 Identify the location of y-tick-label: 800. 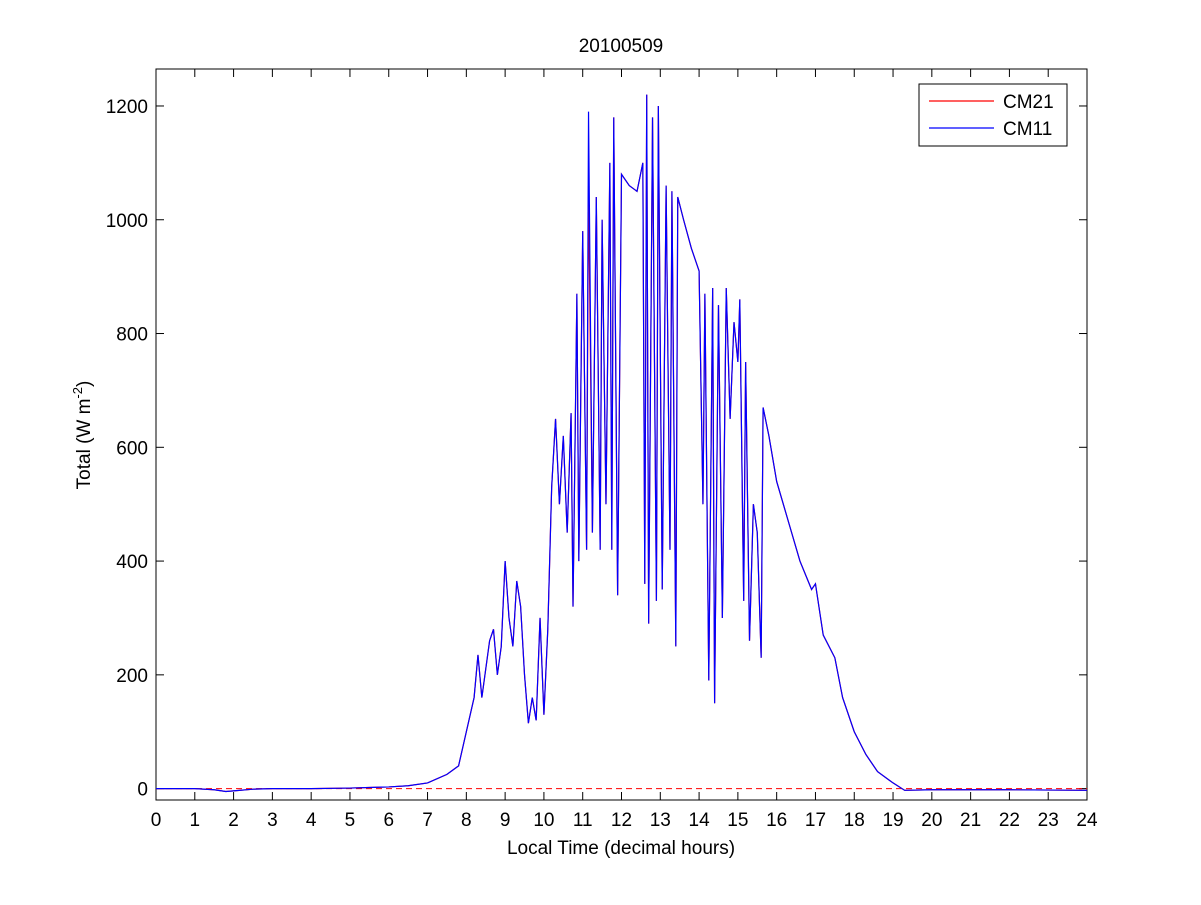
(132, 335).